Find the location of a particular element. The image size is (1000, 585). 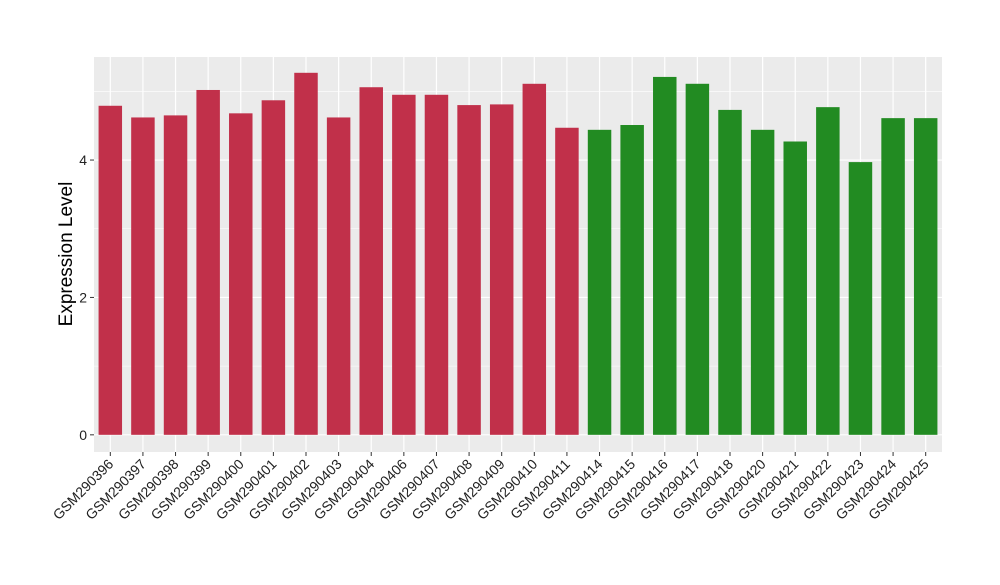

y-tick-label: 2 is located at coordinates (83, 297).